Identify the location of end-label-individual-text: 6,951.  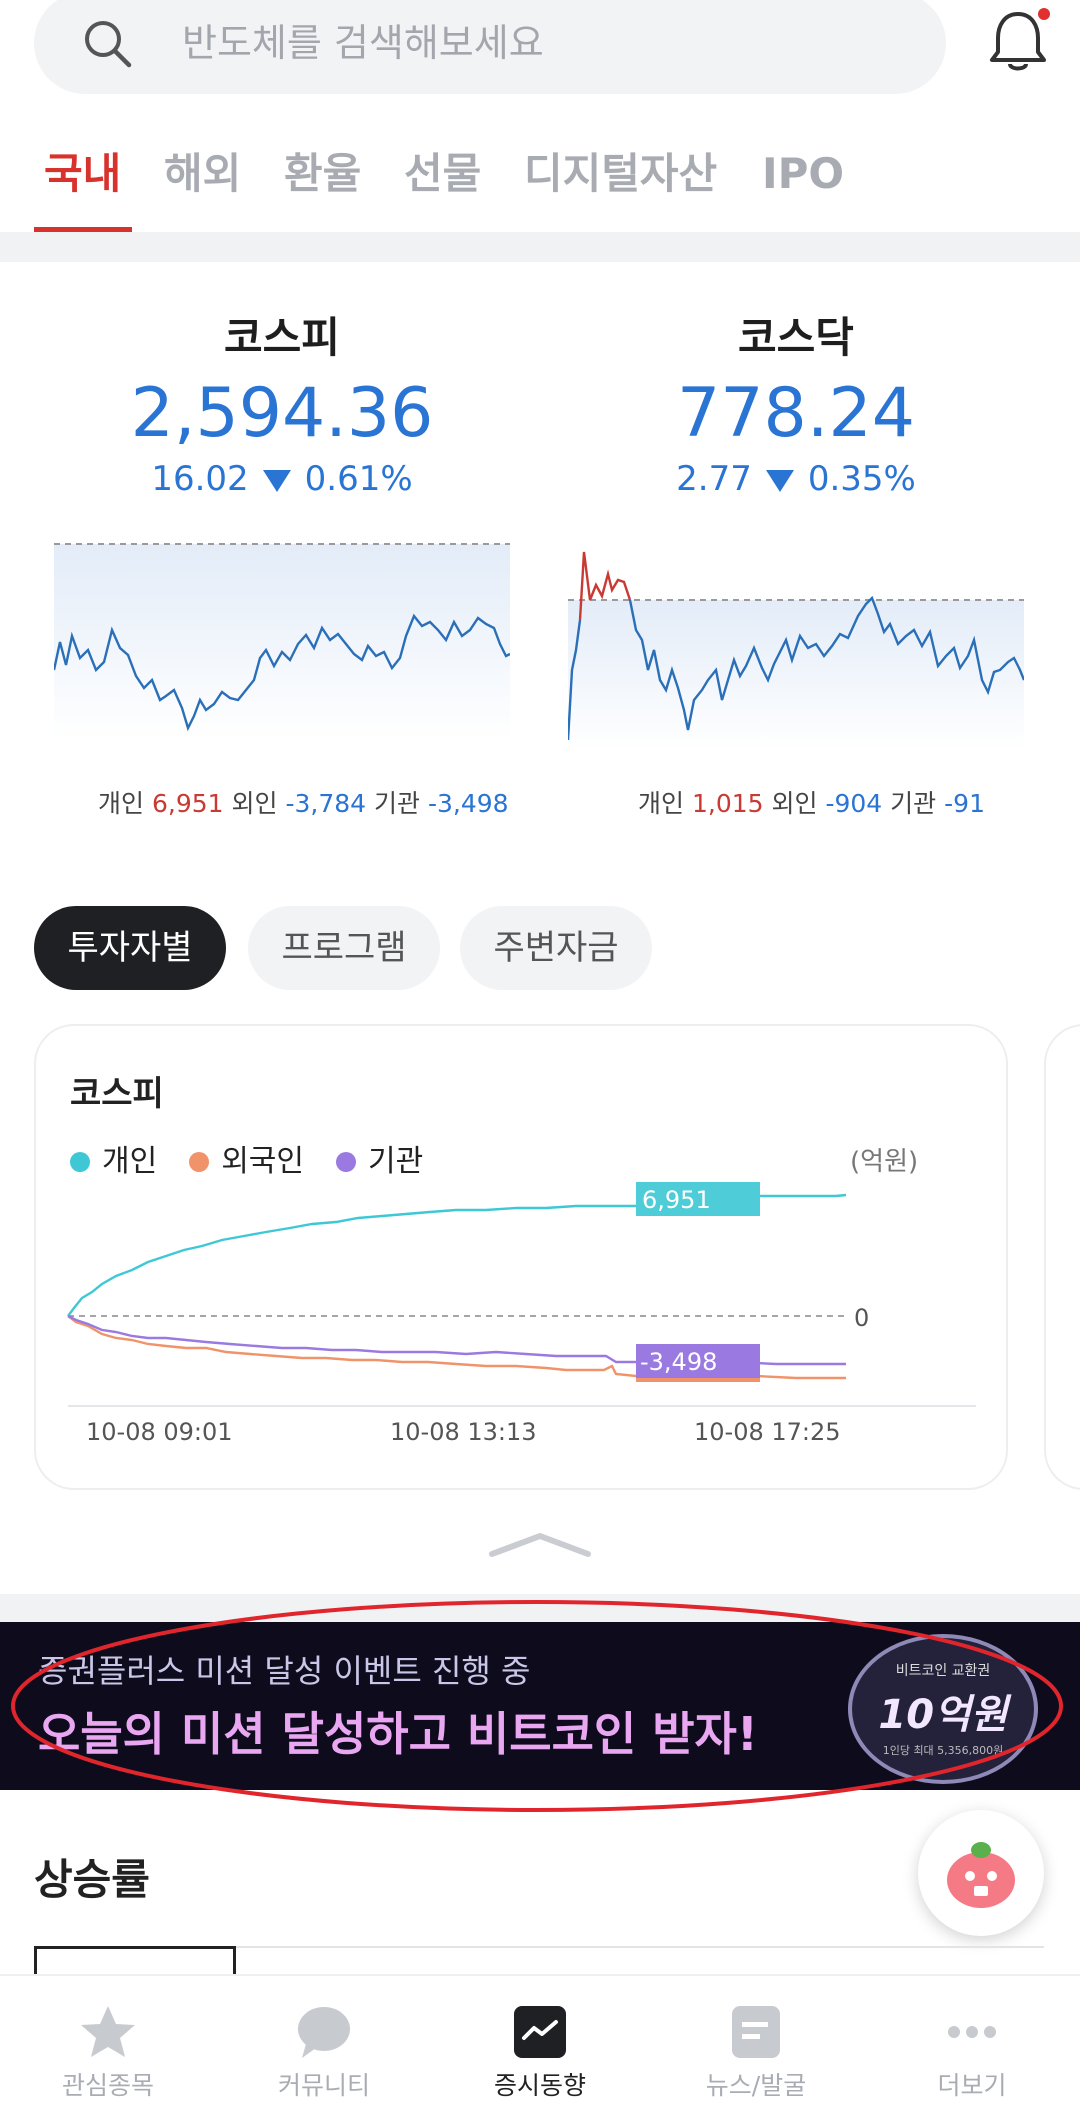
(676, 1200).